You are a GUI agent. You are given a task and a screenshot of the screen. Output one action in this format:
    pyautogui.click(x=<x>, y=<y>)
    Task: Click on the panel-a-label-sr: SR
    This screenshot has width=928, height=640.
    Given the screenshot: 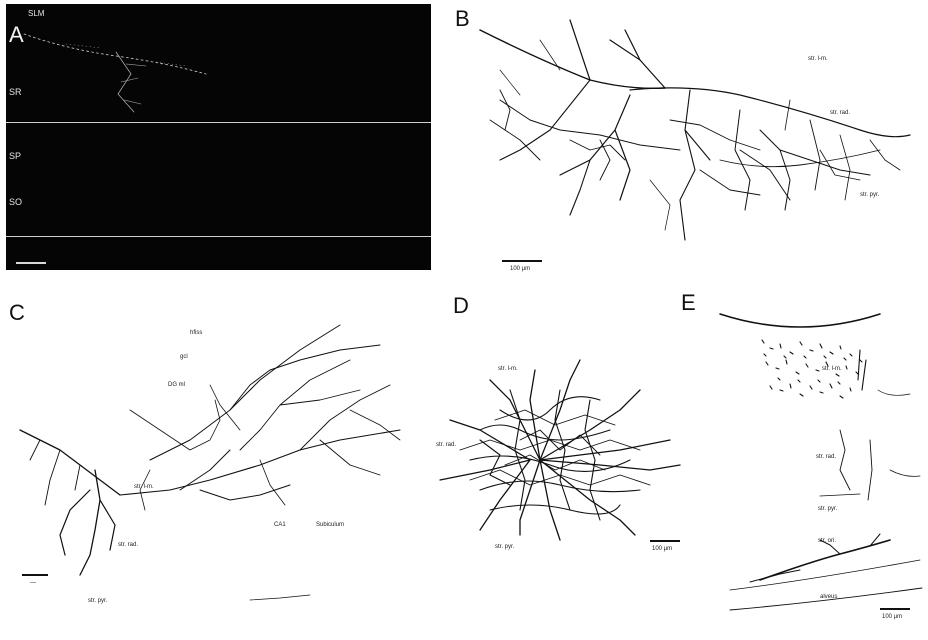 What is the action you would take?
    pyautogui.click(x=15, y=92)
    